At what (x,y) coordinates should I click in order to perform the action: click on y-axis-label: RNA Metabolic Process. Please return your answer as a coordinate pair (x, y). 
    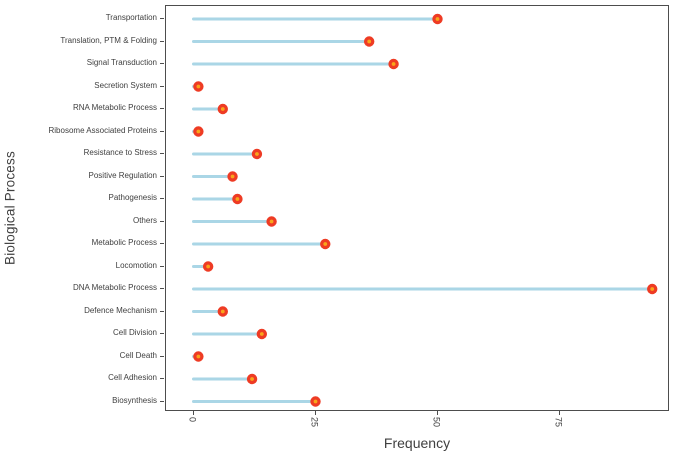
    Looking at the image, I should click on (114, 107).